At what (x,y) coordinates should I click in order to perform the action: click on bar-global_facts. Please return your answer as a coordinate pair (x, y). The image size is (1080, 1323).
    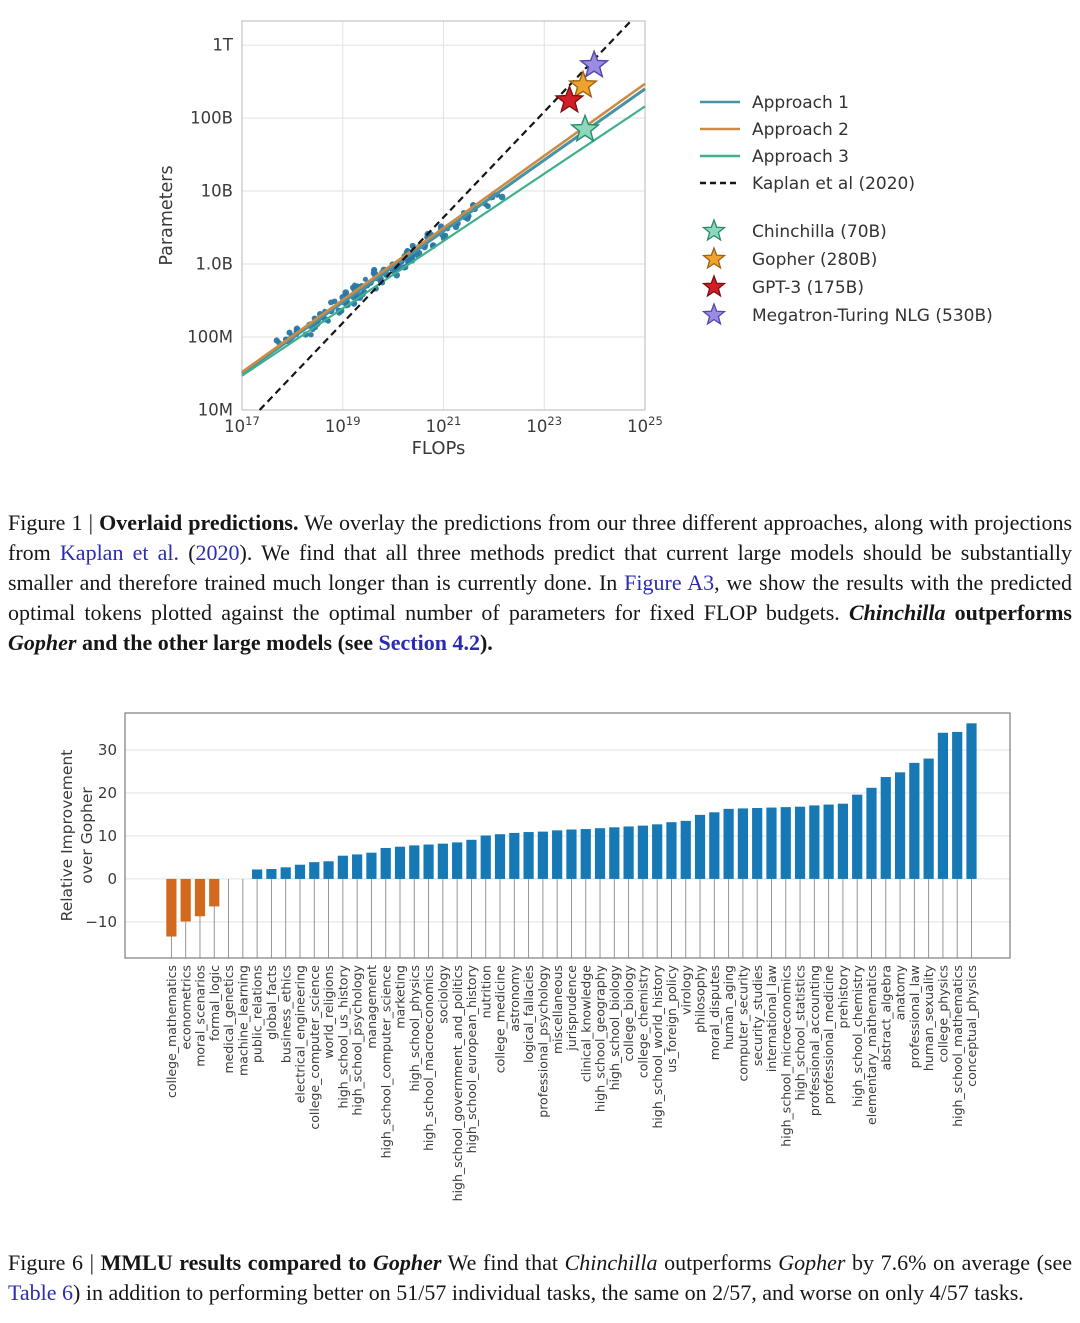
    Looking at the image, I should click on (271, 874).